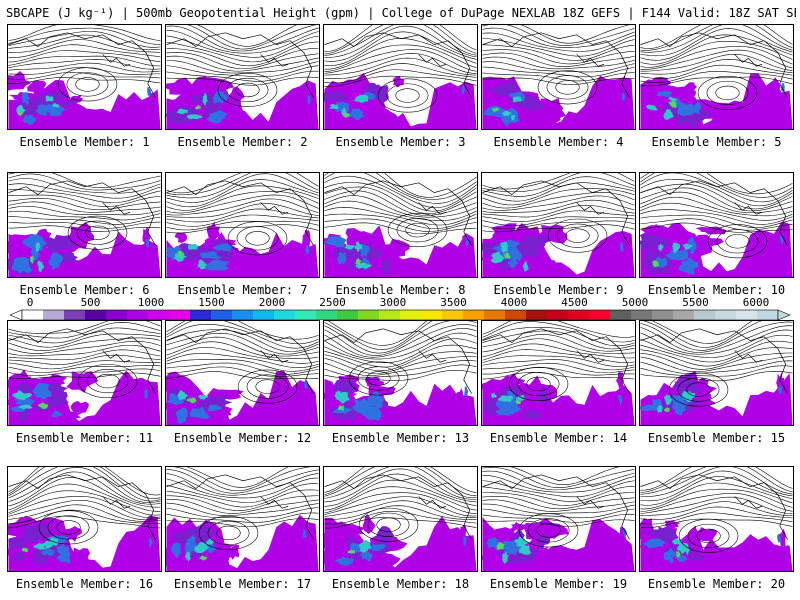 This screenshot has width=800, height=600. I want to click on ensemble-member-caption: Ensemble Member: 8, so click(400, 290).